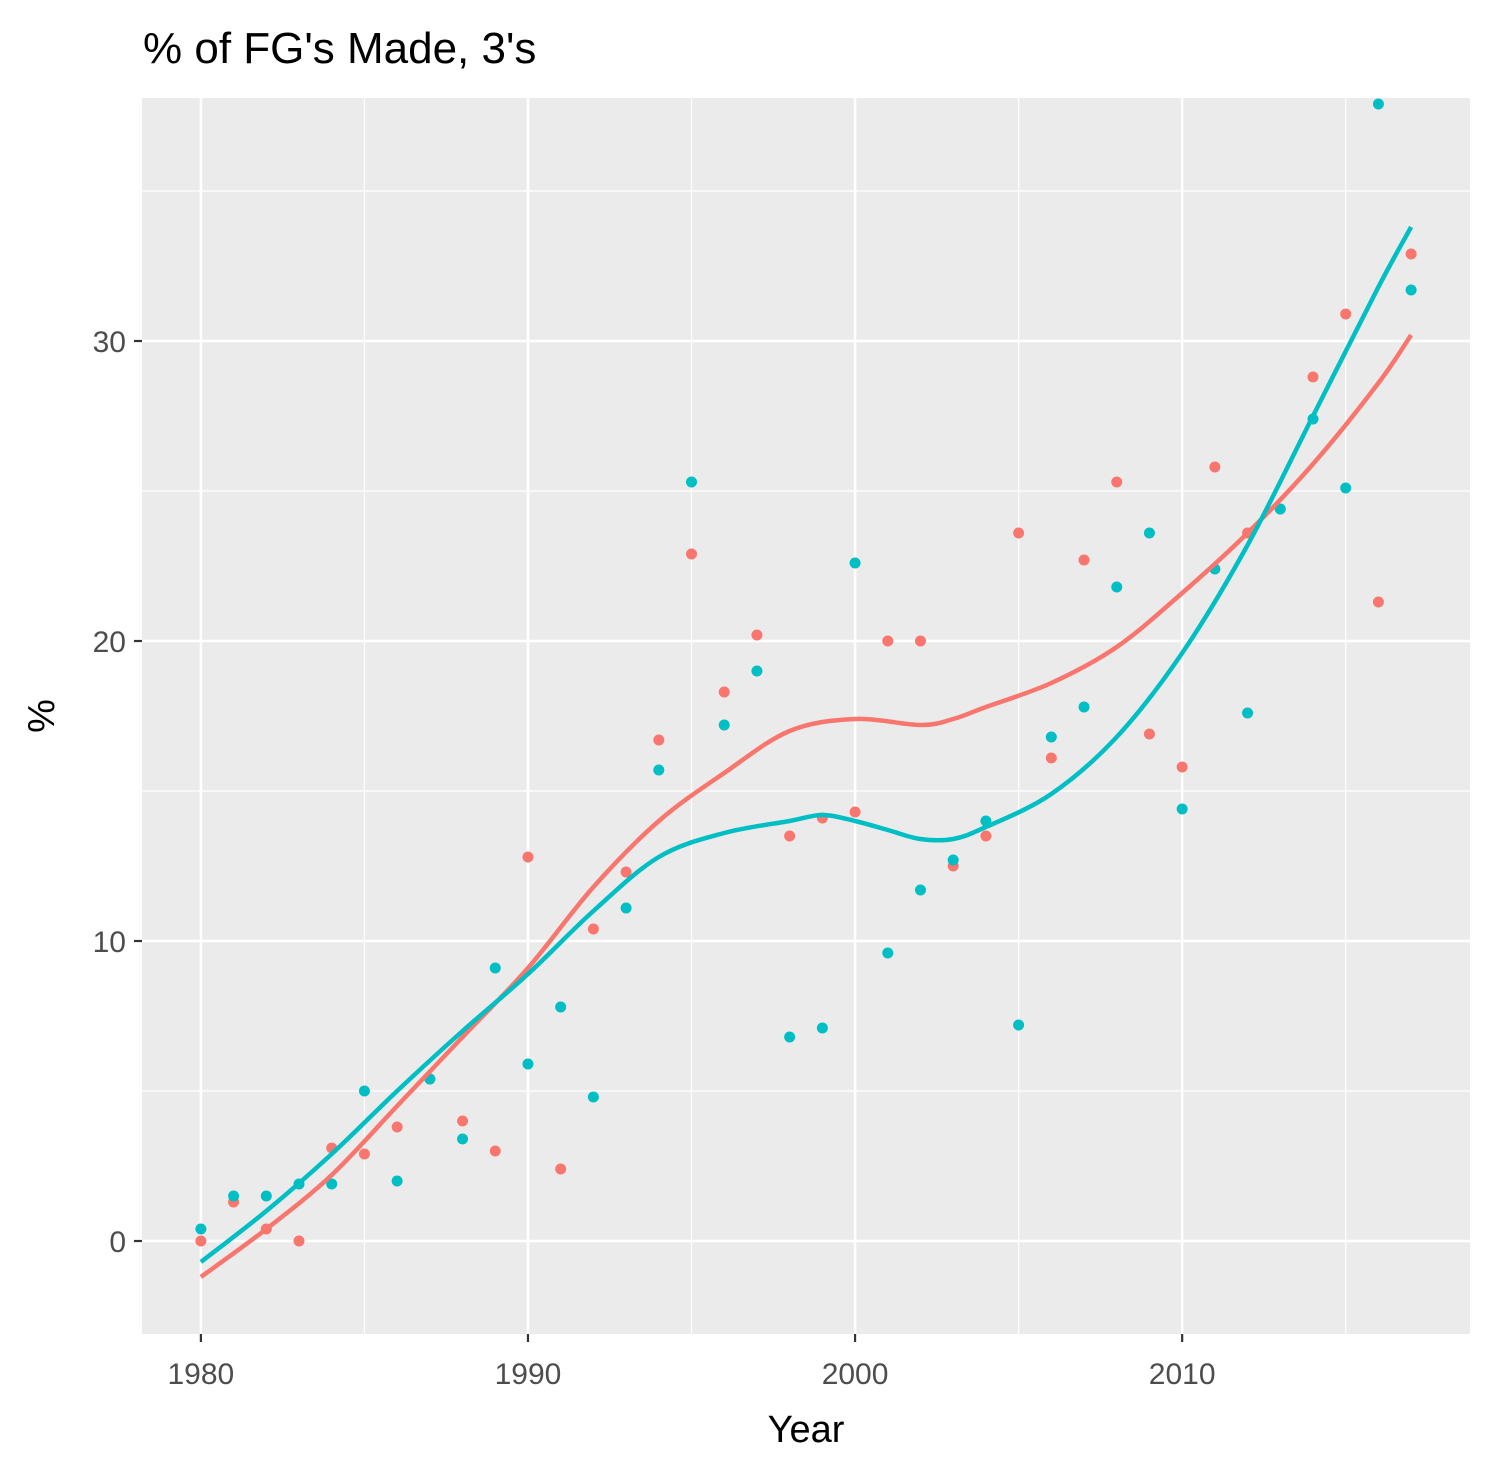  Describe the element at coordinates (109, 942) in the screenshot. I see `y-tick-label: 10` at that location.